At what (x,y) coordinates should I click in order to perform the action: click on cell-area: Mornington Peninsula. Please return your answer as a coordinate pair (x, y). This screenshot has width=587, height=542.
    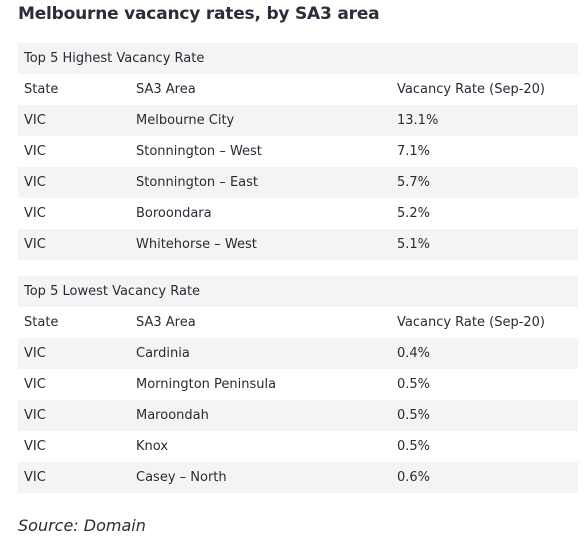
    Looking at the image, I should click on (206, 384).